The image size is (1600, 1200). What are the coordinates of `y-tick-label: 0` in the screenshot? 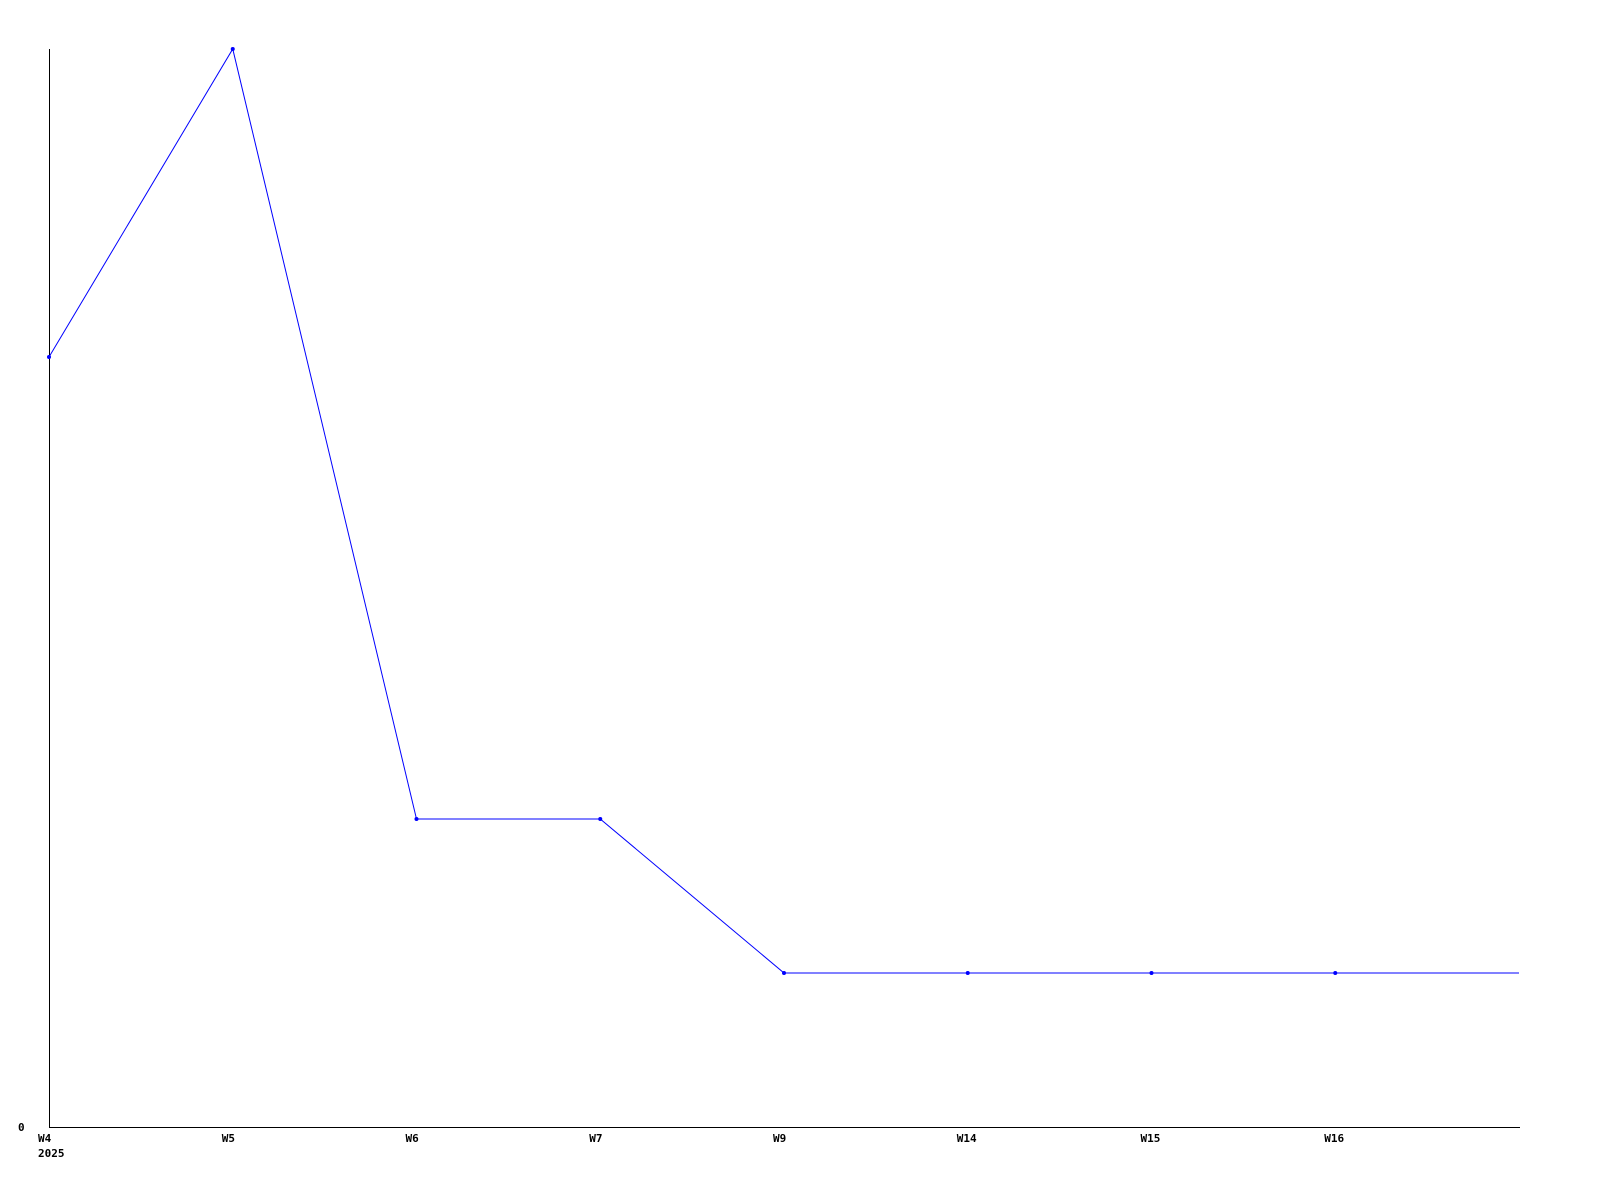 It's located at (21, 1127).